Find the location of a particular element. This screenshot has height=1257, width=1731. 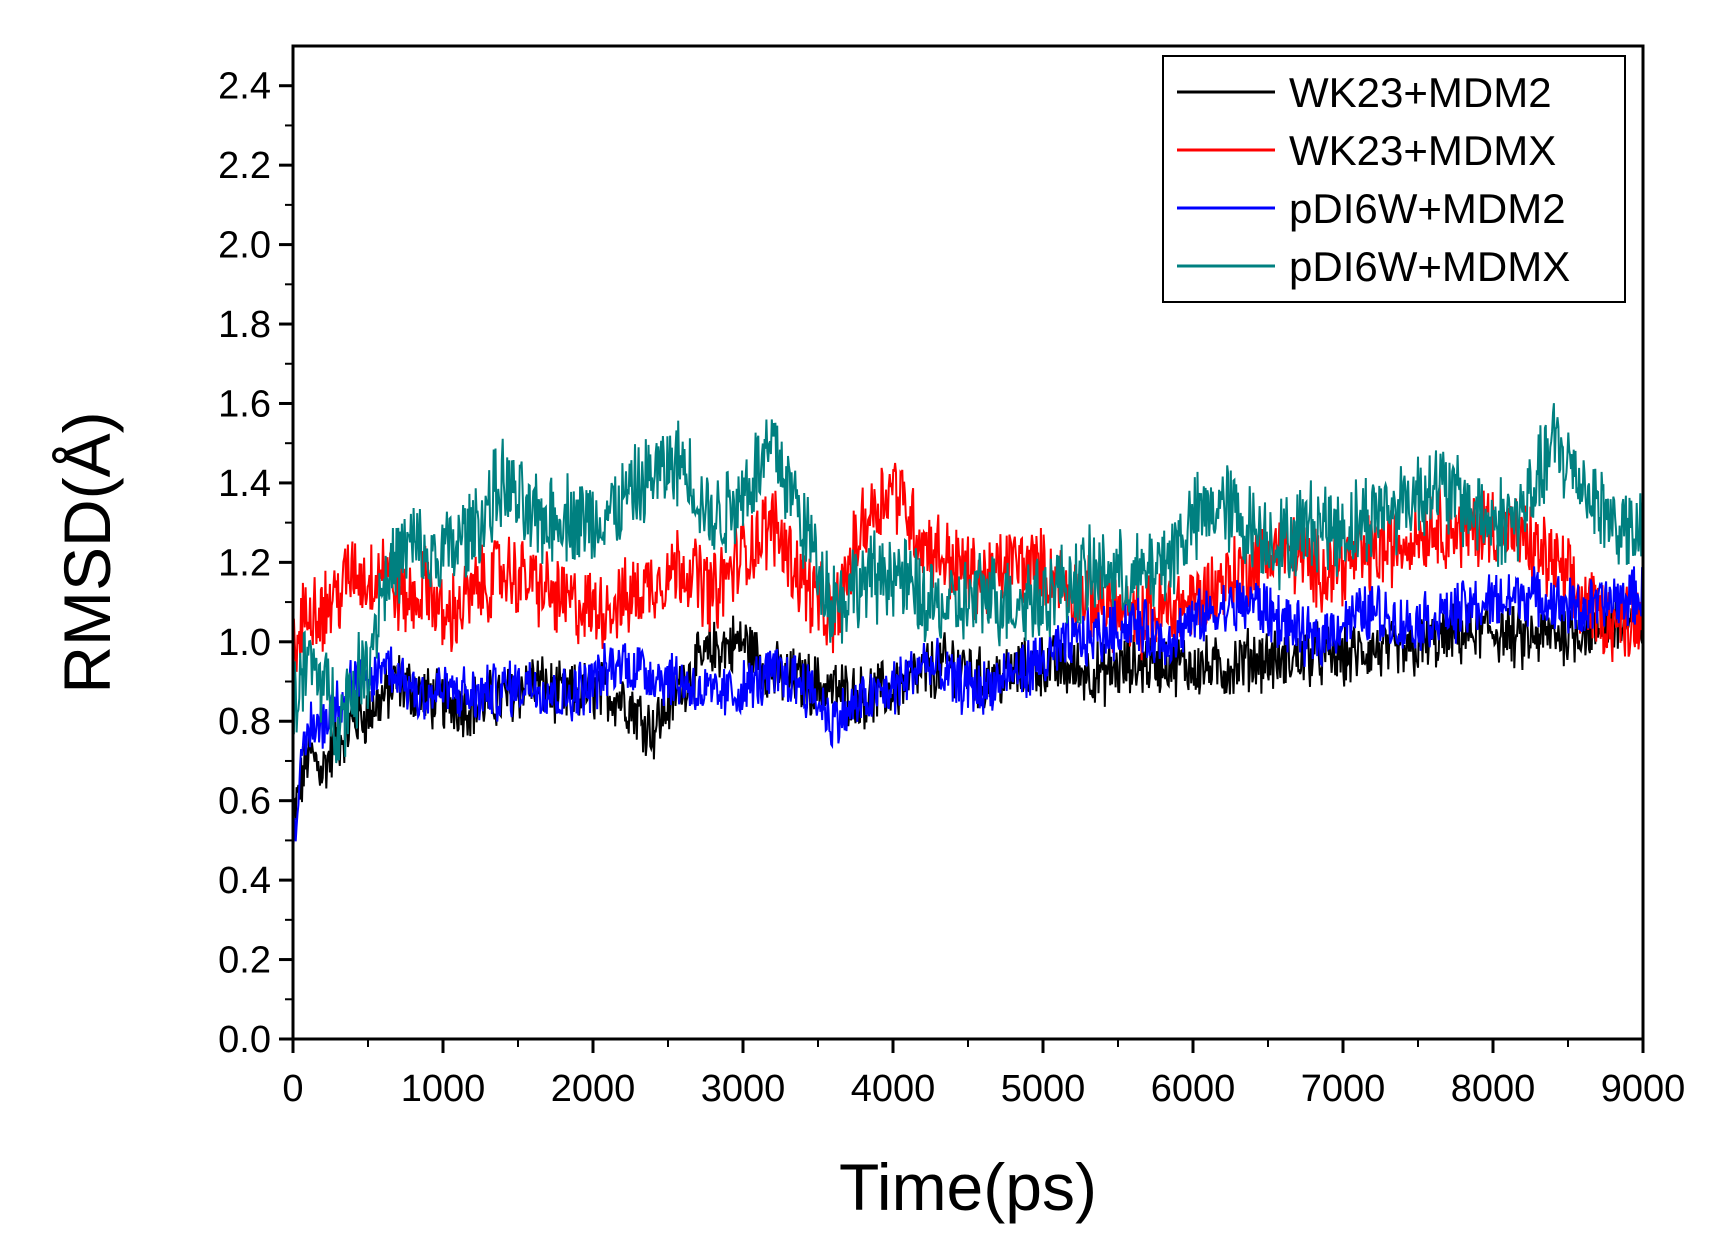

y-tick-label: 1.6 is located at coordinates (244, 404).